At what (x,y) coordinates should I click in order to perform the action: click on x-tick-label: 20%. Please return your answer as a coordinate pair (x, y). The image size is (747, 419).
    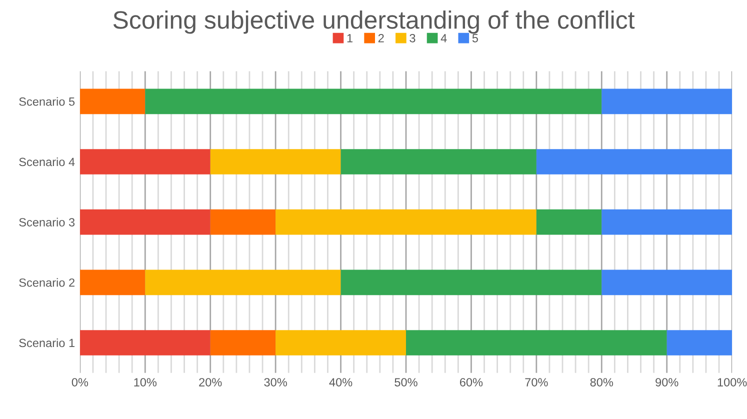
    Looking at the image, I should click on (210, 382).